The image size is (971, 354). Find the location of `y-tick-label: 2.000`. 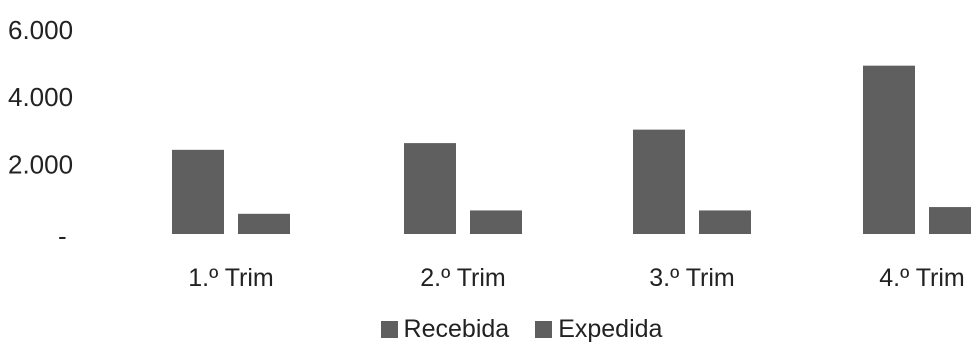

y-tick-label: 2.000 is located at coordinates (40, 165).